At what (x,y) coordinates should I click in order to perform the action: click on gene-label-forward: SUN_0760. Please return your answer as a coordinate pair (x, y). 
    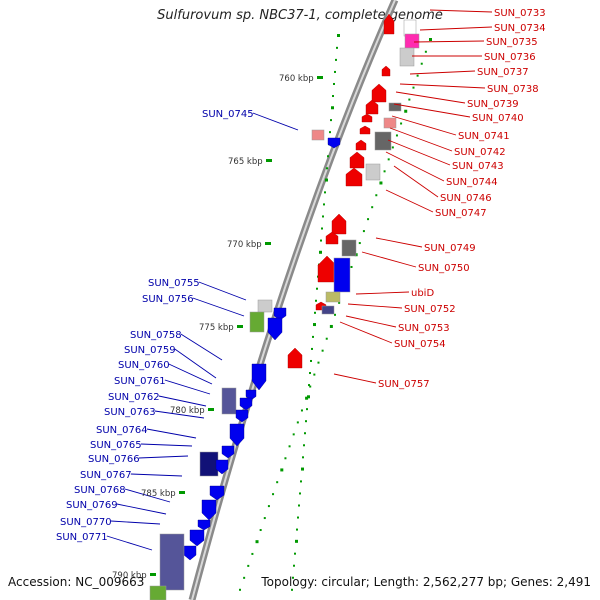
    Looking at the image, I should click on (144, 365).